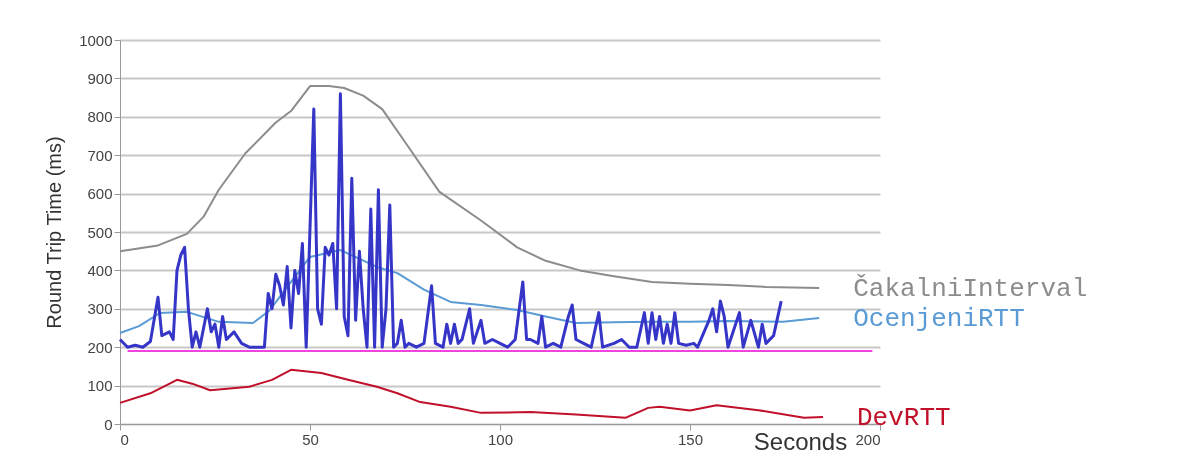 Image resolution: width=1188 pixels, height=472 pixels. Describe the element at coordinates (310, 439) in the screenshot. I see `x-tick-label: 50` at that location.